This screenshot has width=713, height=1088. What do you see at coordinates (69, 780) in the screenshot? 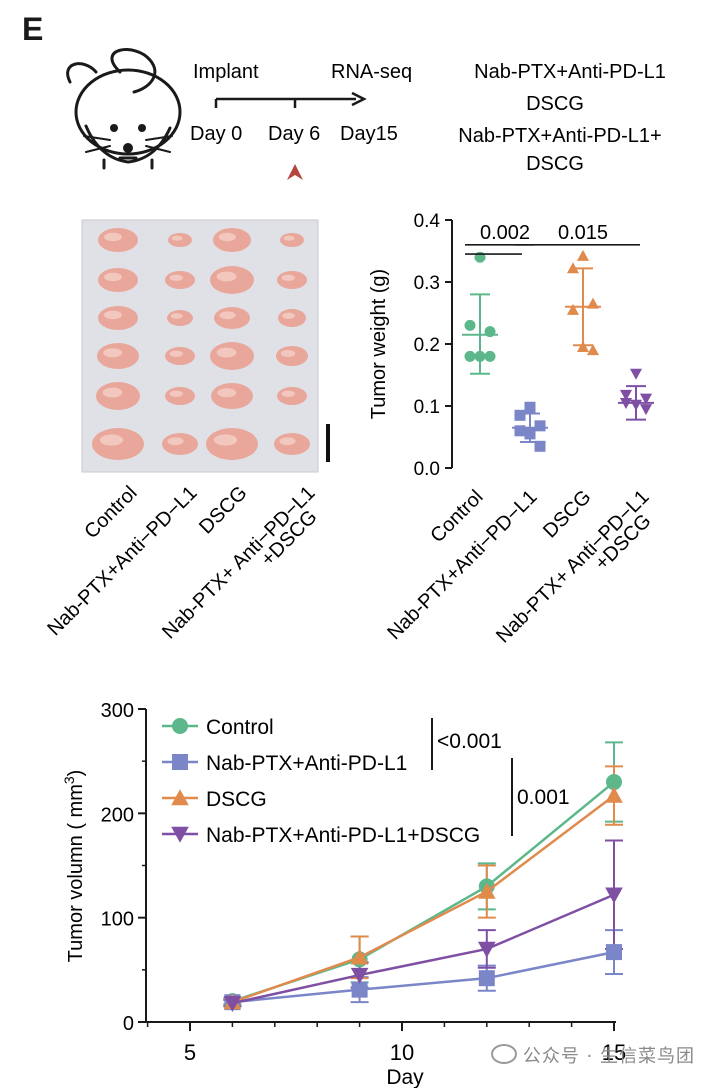
I see `volume-y-axis-title-sup: 3` at bounding box center [69, 780].